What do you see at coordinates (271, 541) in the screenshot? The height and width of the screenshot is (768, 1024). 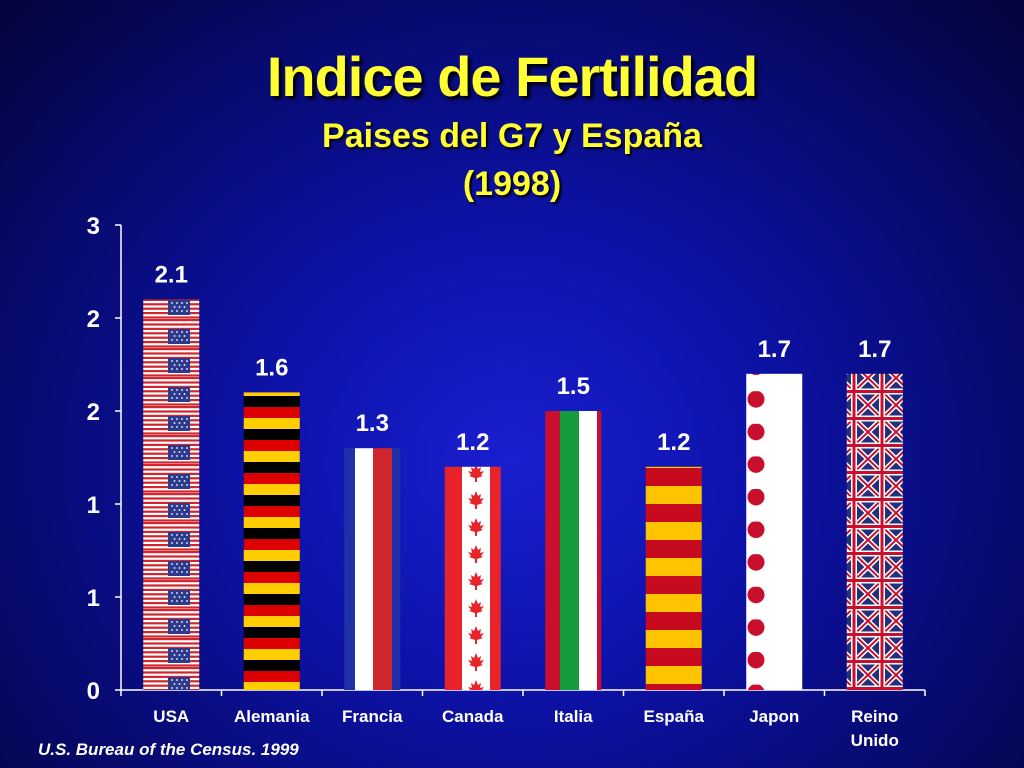 I see `bar-alemania` at bounding box center [271, 541].